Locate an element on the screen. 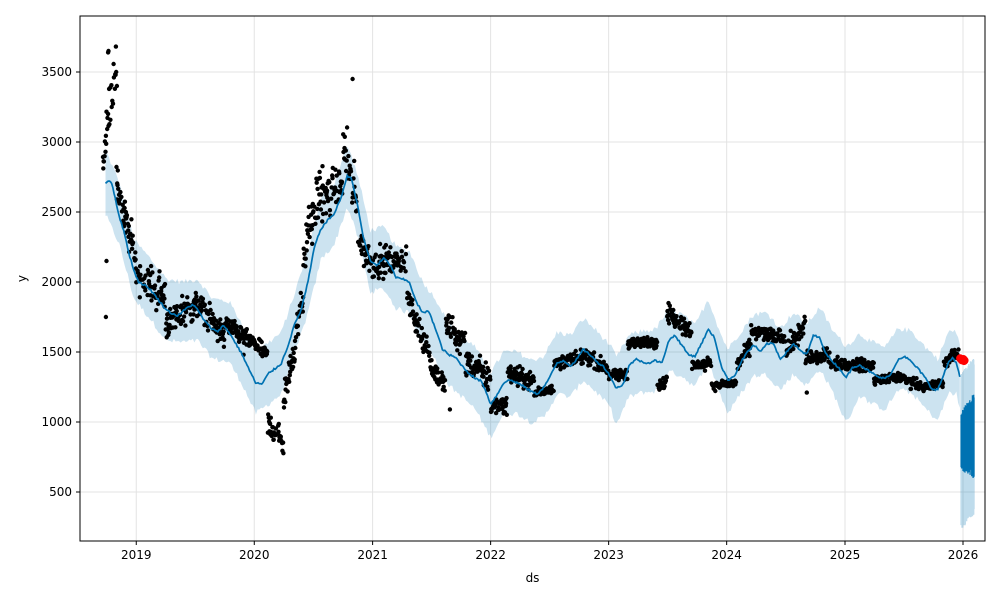  x-tick-label: 2023 is located at coordinates (608, 555).